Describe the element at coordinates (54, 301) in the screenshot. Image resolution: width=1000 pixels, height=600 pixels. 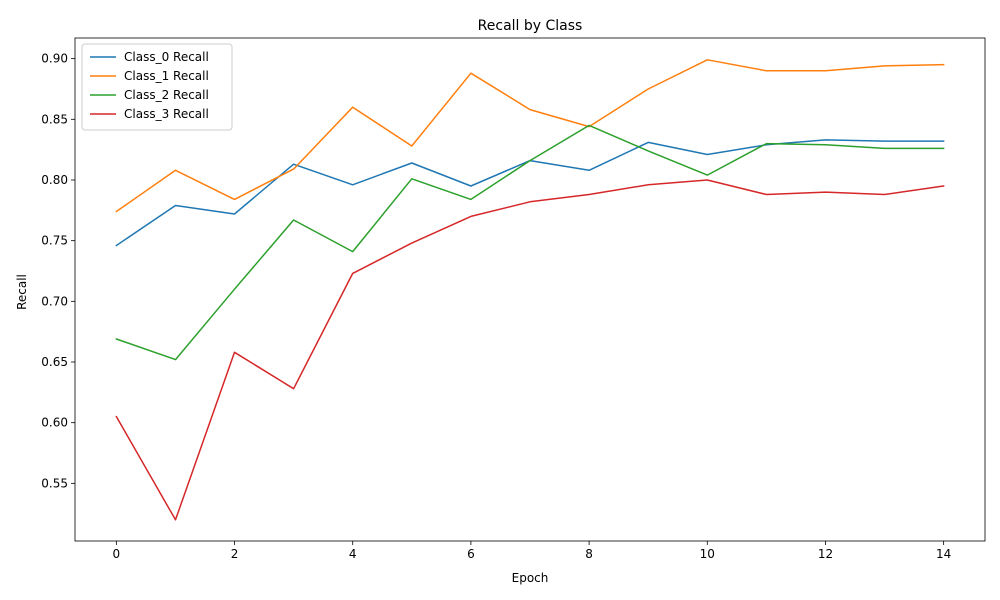
I see `y-tick-label: 0.70` at that location.